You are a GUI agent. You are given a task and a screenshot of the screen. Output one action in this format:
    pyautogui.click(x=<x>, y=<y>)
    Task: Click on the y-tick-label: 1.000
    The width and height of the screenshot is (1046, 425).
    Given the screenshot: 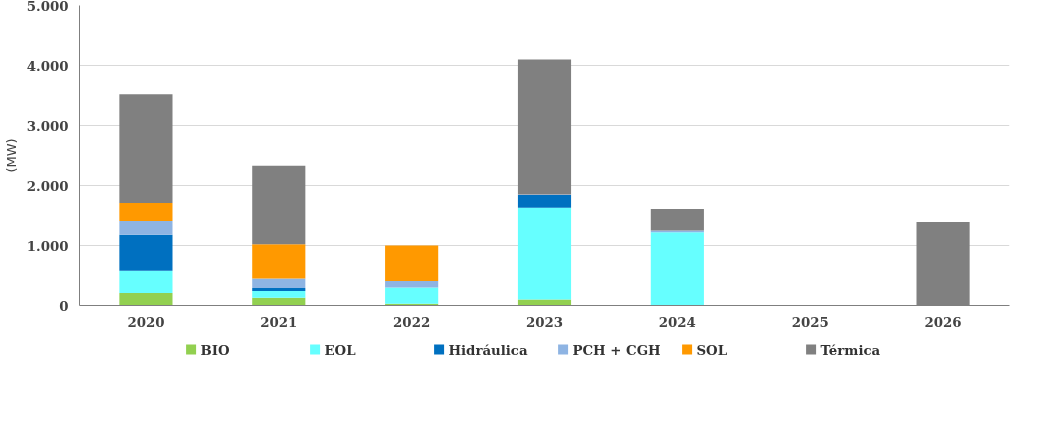 What is the action you would take?
    pyautogui.click(x=47, y=245)
    